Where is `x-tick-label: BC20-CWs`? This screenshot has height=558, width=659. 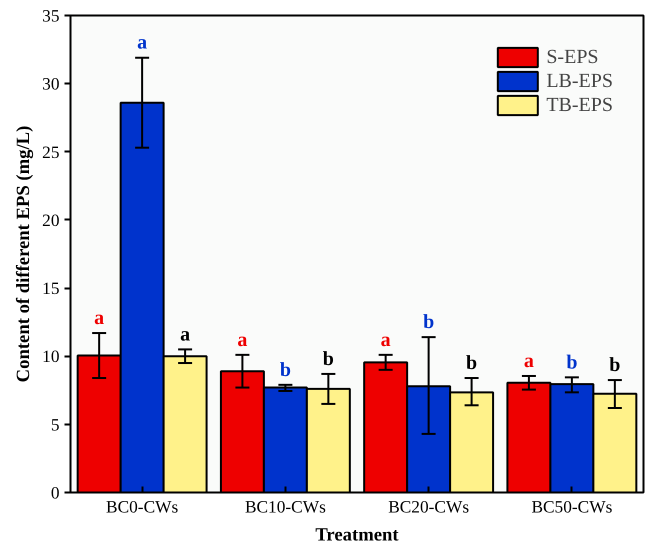
x-tick-label: BC20-CWs is located at coordinates (429, 507).